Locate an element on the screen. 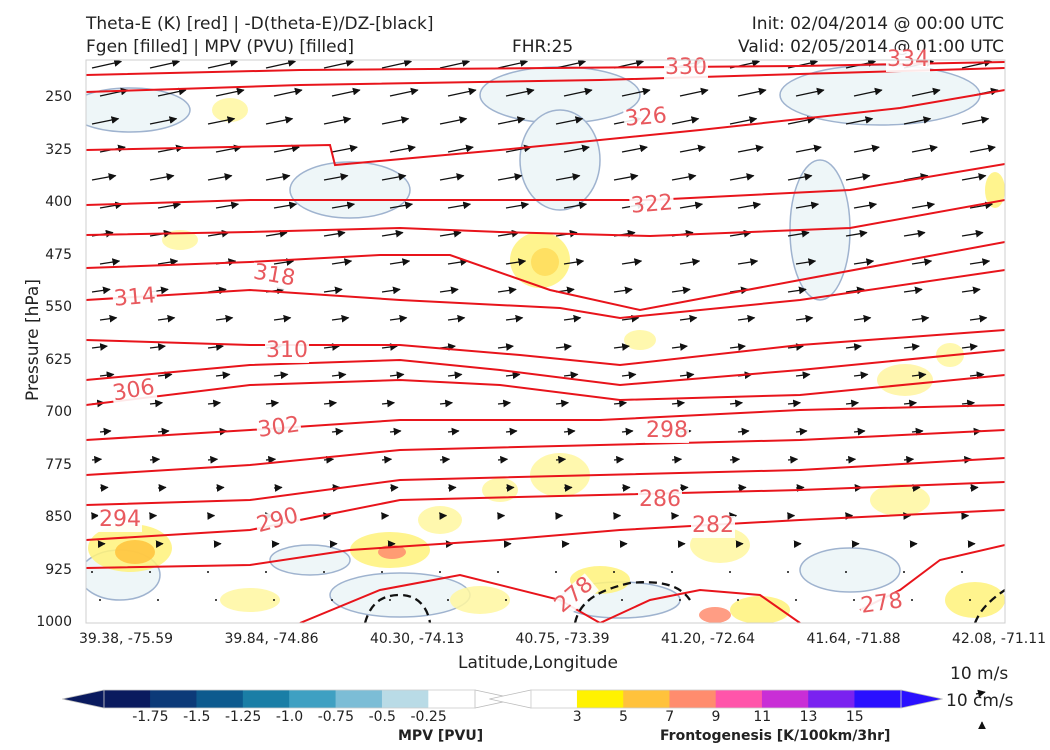 Image resolution: width=1050 pixels, height=750 pixels. theta-e-label: 282 is located at coordinates (713, 525).